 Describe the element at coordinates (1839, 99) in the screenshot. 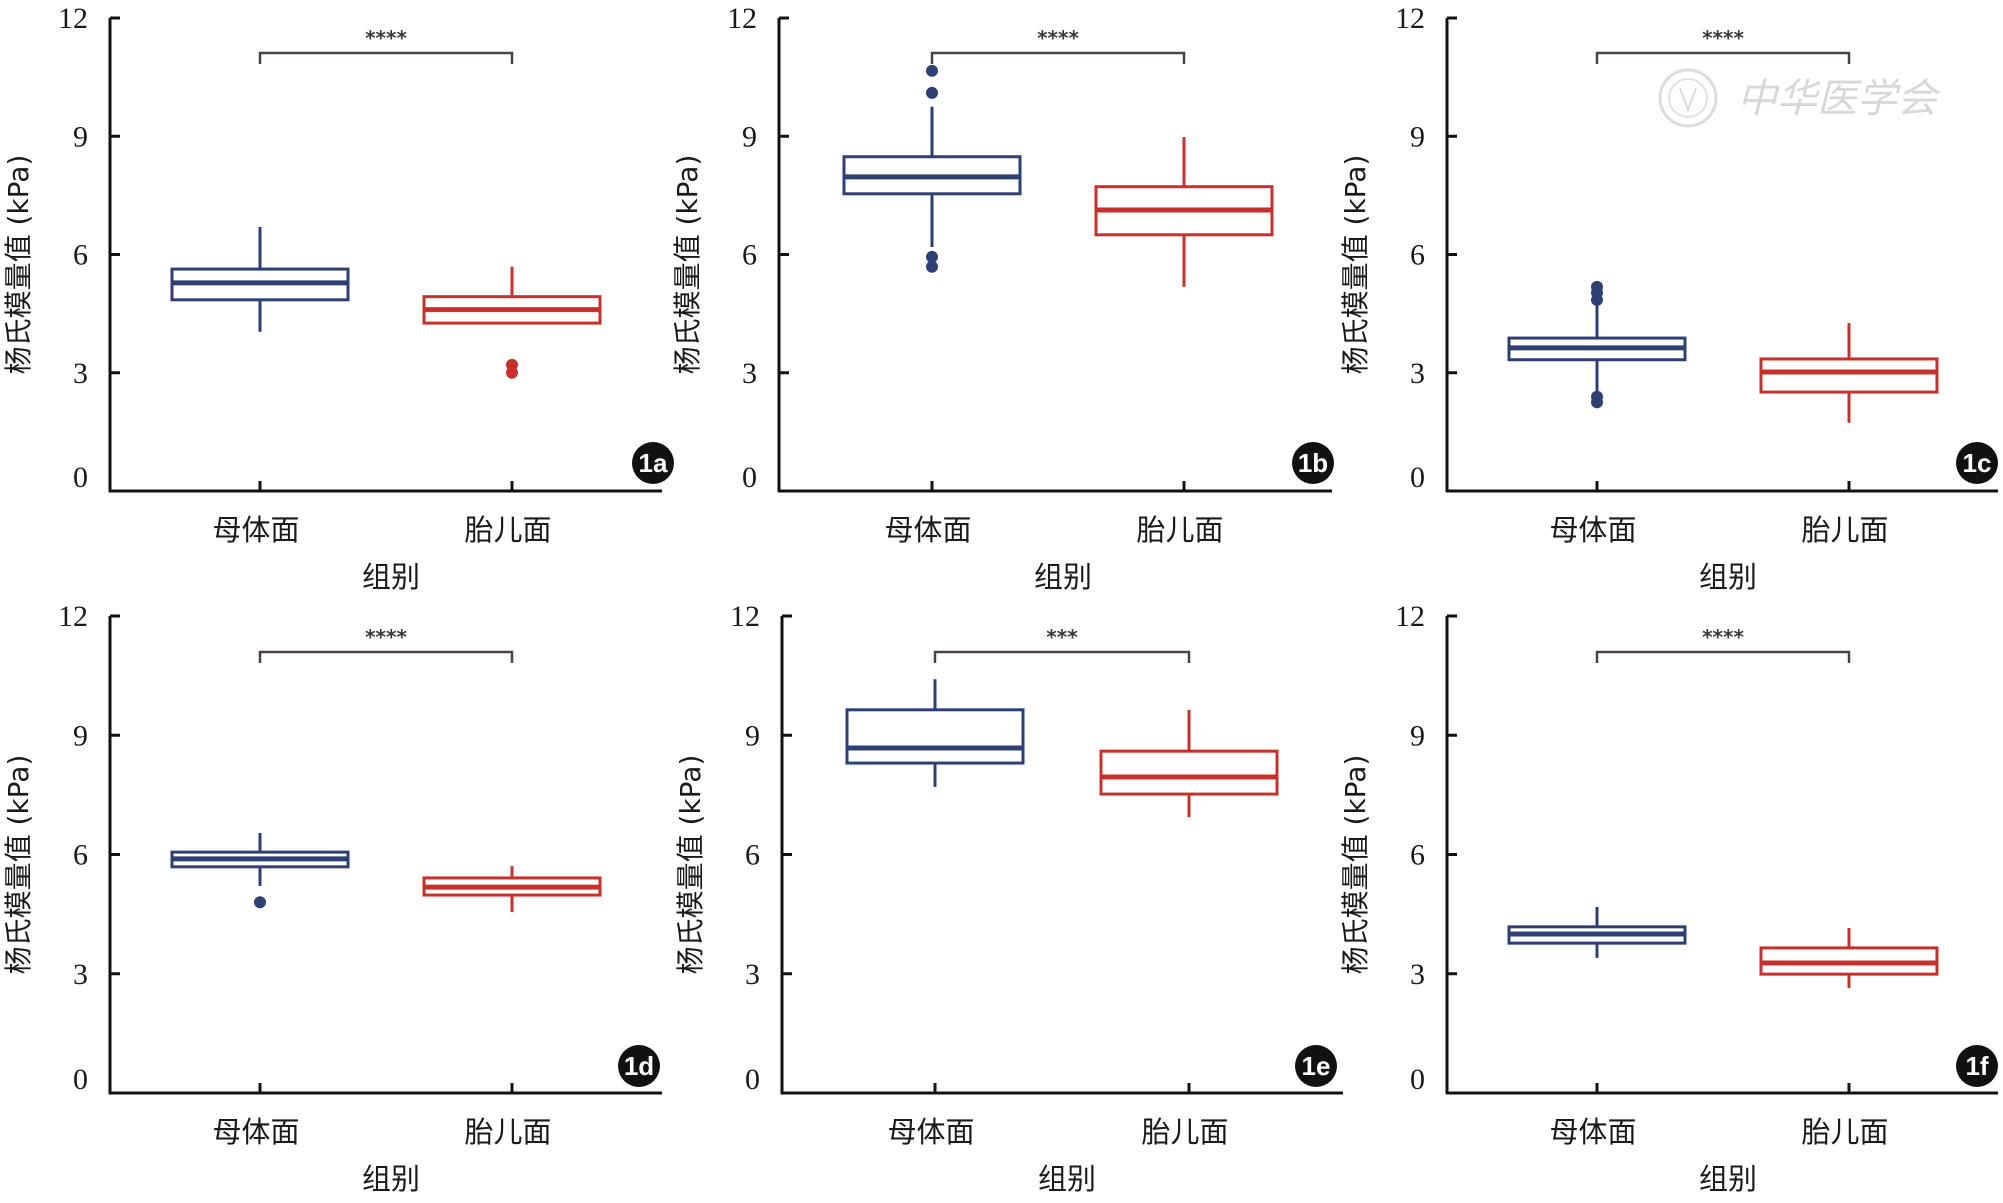

I see `watermark-text: 中华医学会` at that location.